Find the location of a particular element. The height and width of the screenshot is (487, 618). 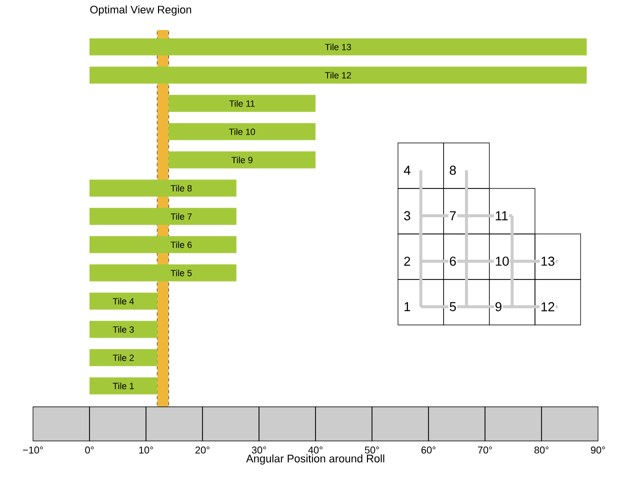

annotation: 2 is located at coordinates (407, 261).